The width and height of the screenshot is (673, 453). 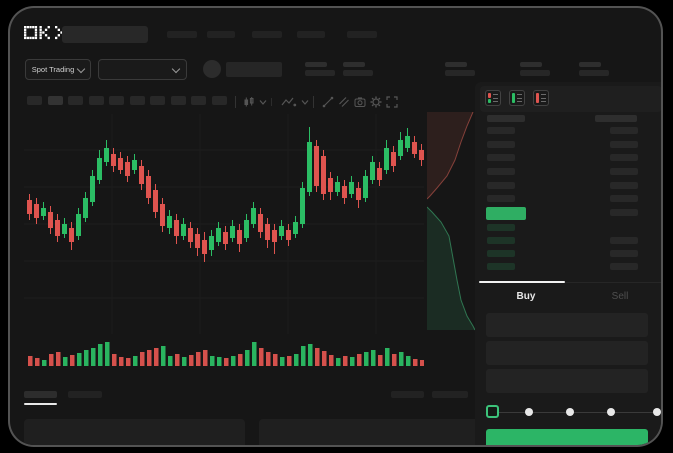 I want to click on amount-slider-track, so click(x=575, y=412).